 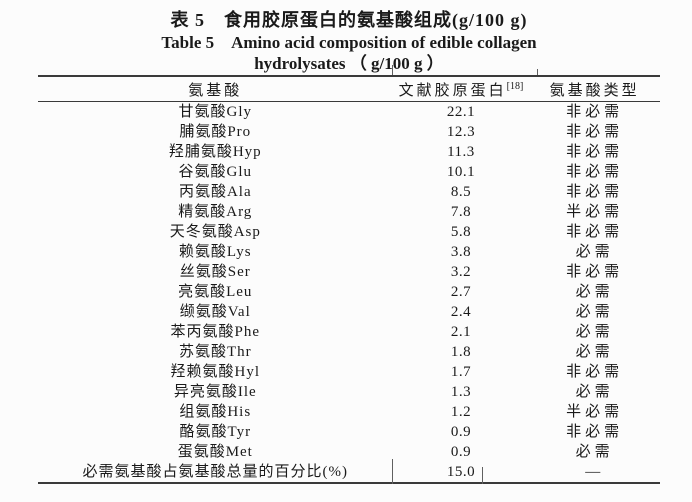 I want to click on column-header-amino-acid-type-label: 氨基酸类型, so click(x=594, y=90).